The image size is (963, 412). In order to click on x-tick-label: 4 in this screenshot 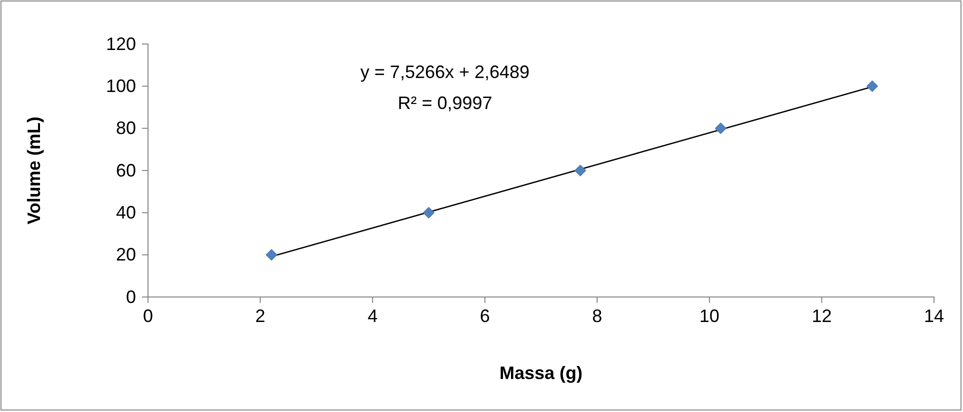, I will do `click(373, 316)`.